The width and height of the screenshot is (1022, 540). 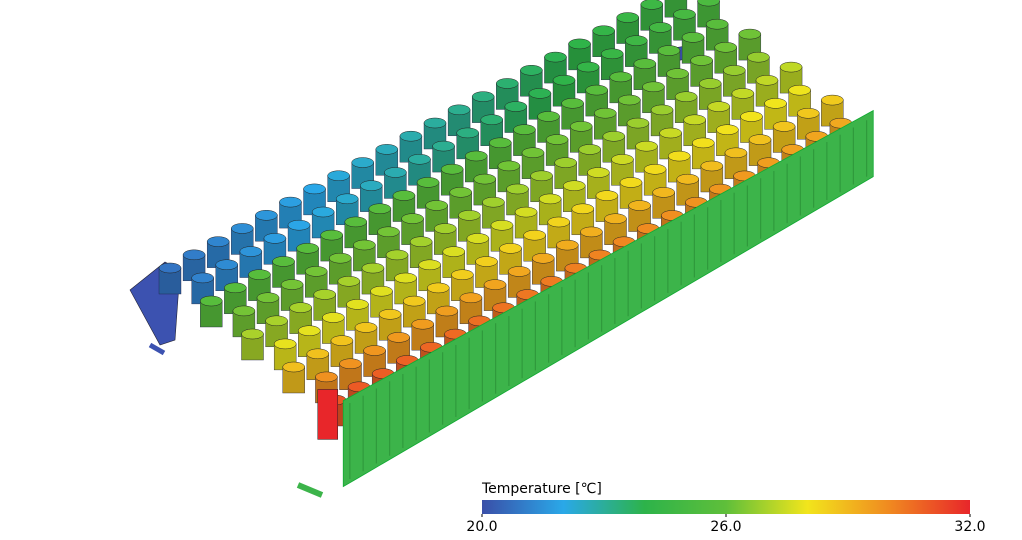 I want to click on hot-cell, so click(x=327, y=414).